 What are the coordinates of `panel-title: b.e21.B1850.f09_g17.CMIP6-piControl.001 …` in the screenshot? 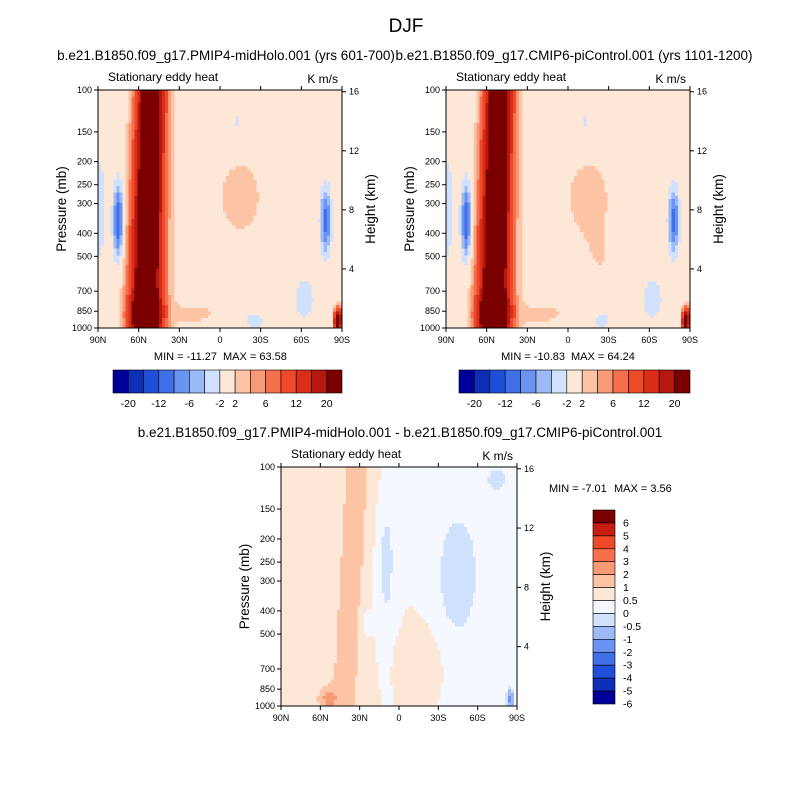 It's located at (574, 55).